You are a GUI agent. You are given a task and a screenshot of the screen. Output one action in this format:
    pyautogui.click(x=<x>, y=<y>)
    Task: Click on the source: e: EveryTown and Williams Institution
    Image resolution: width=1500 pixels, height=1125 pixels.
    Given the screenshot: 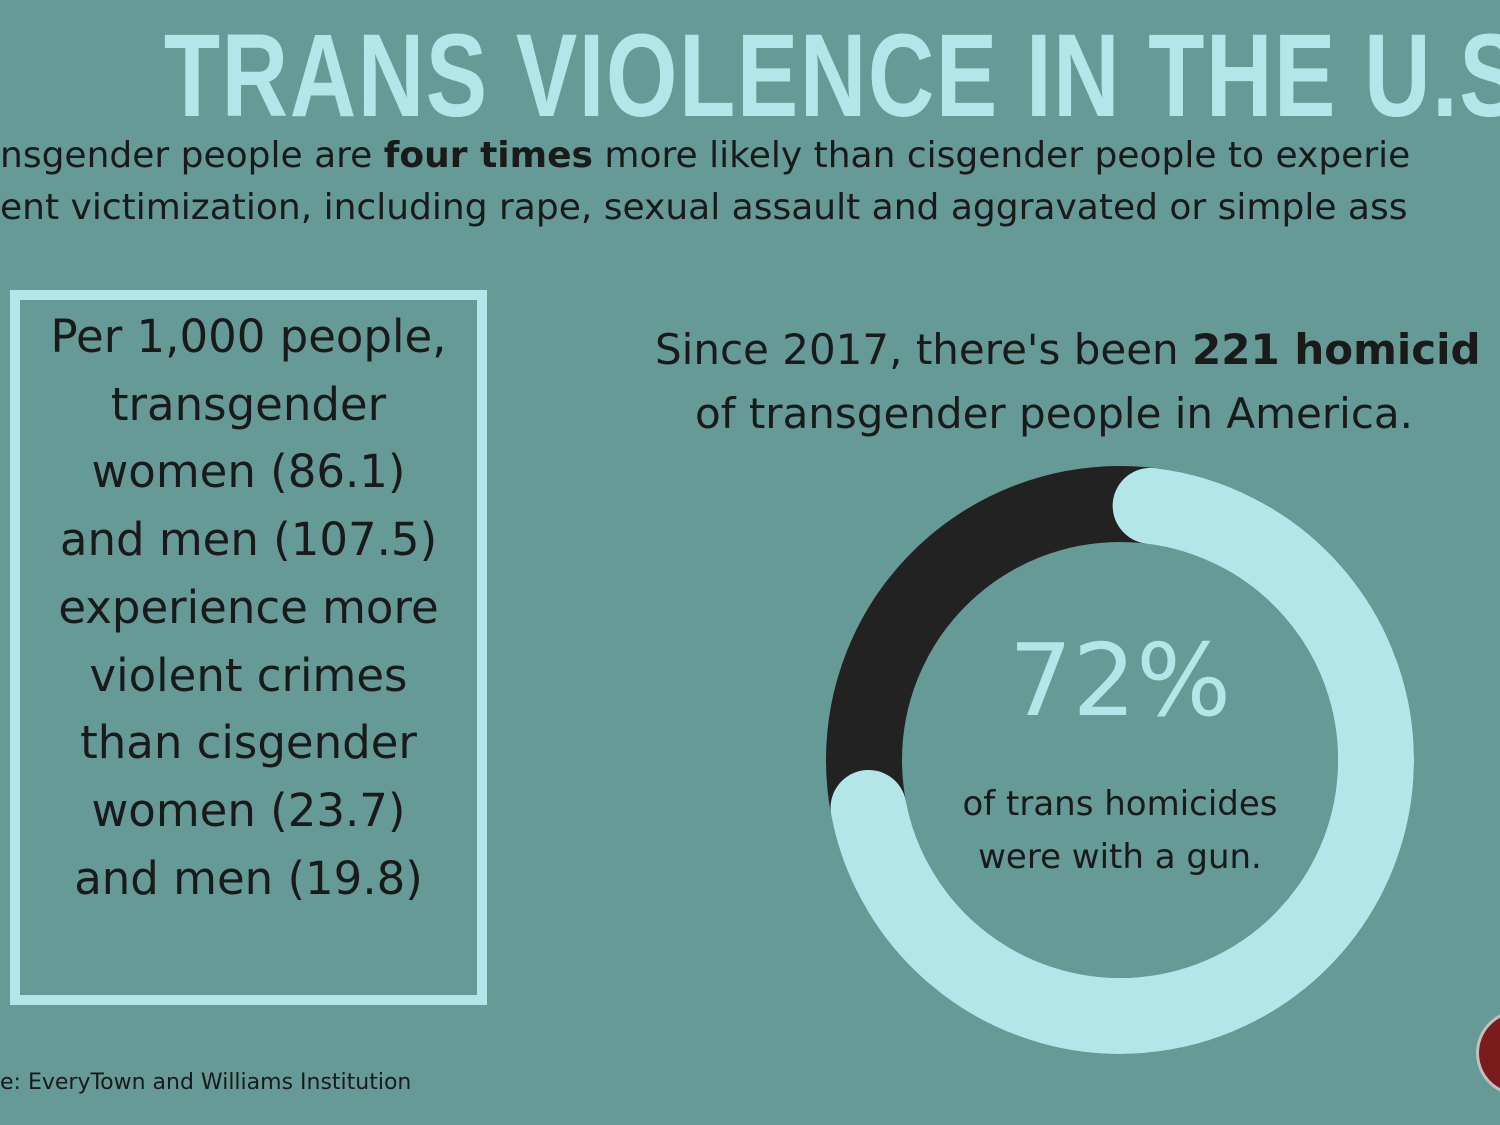 What is the action you would take?
    pyautogui.click(x=206, y=1082)
    